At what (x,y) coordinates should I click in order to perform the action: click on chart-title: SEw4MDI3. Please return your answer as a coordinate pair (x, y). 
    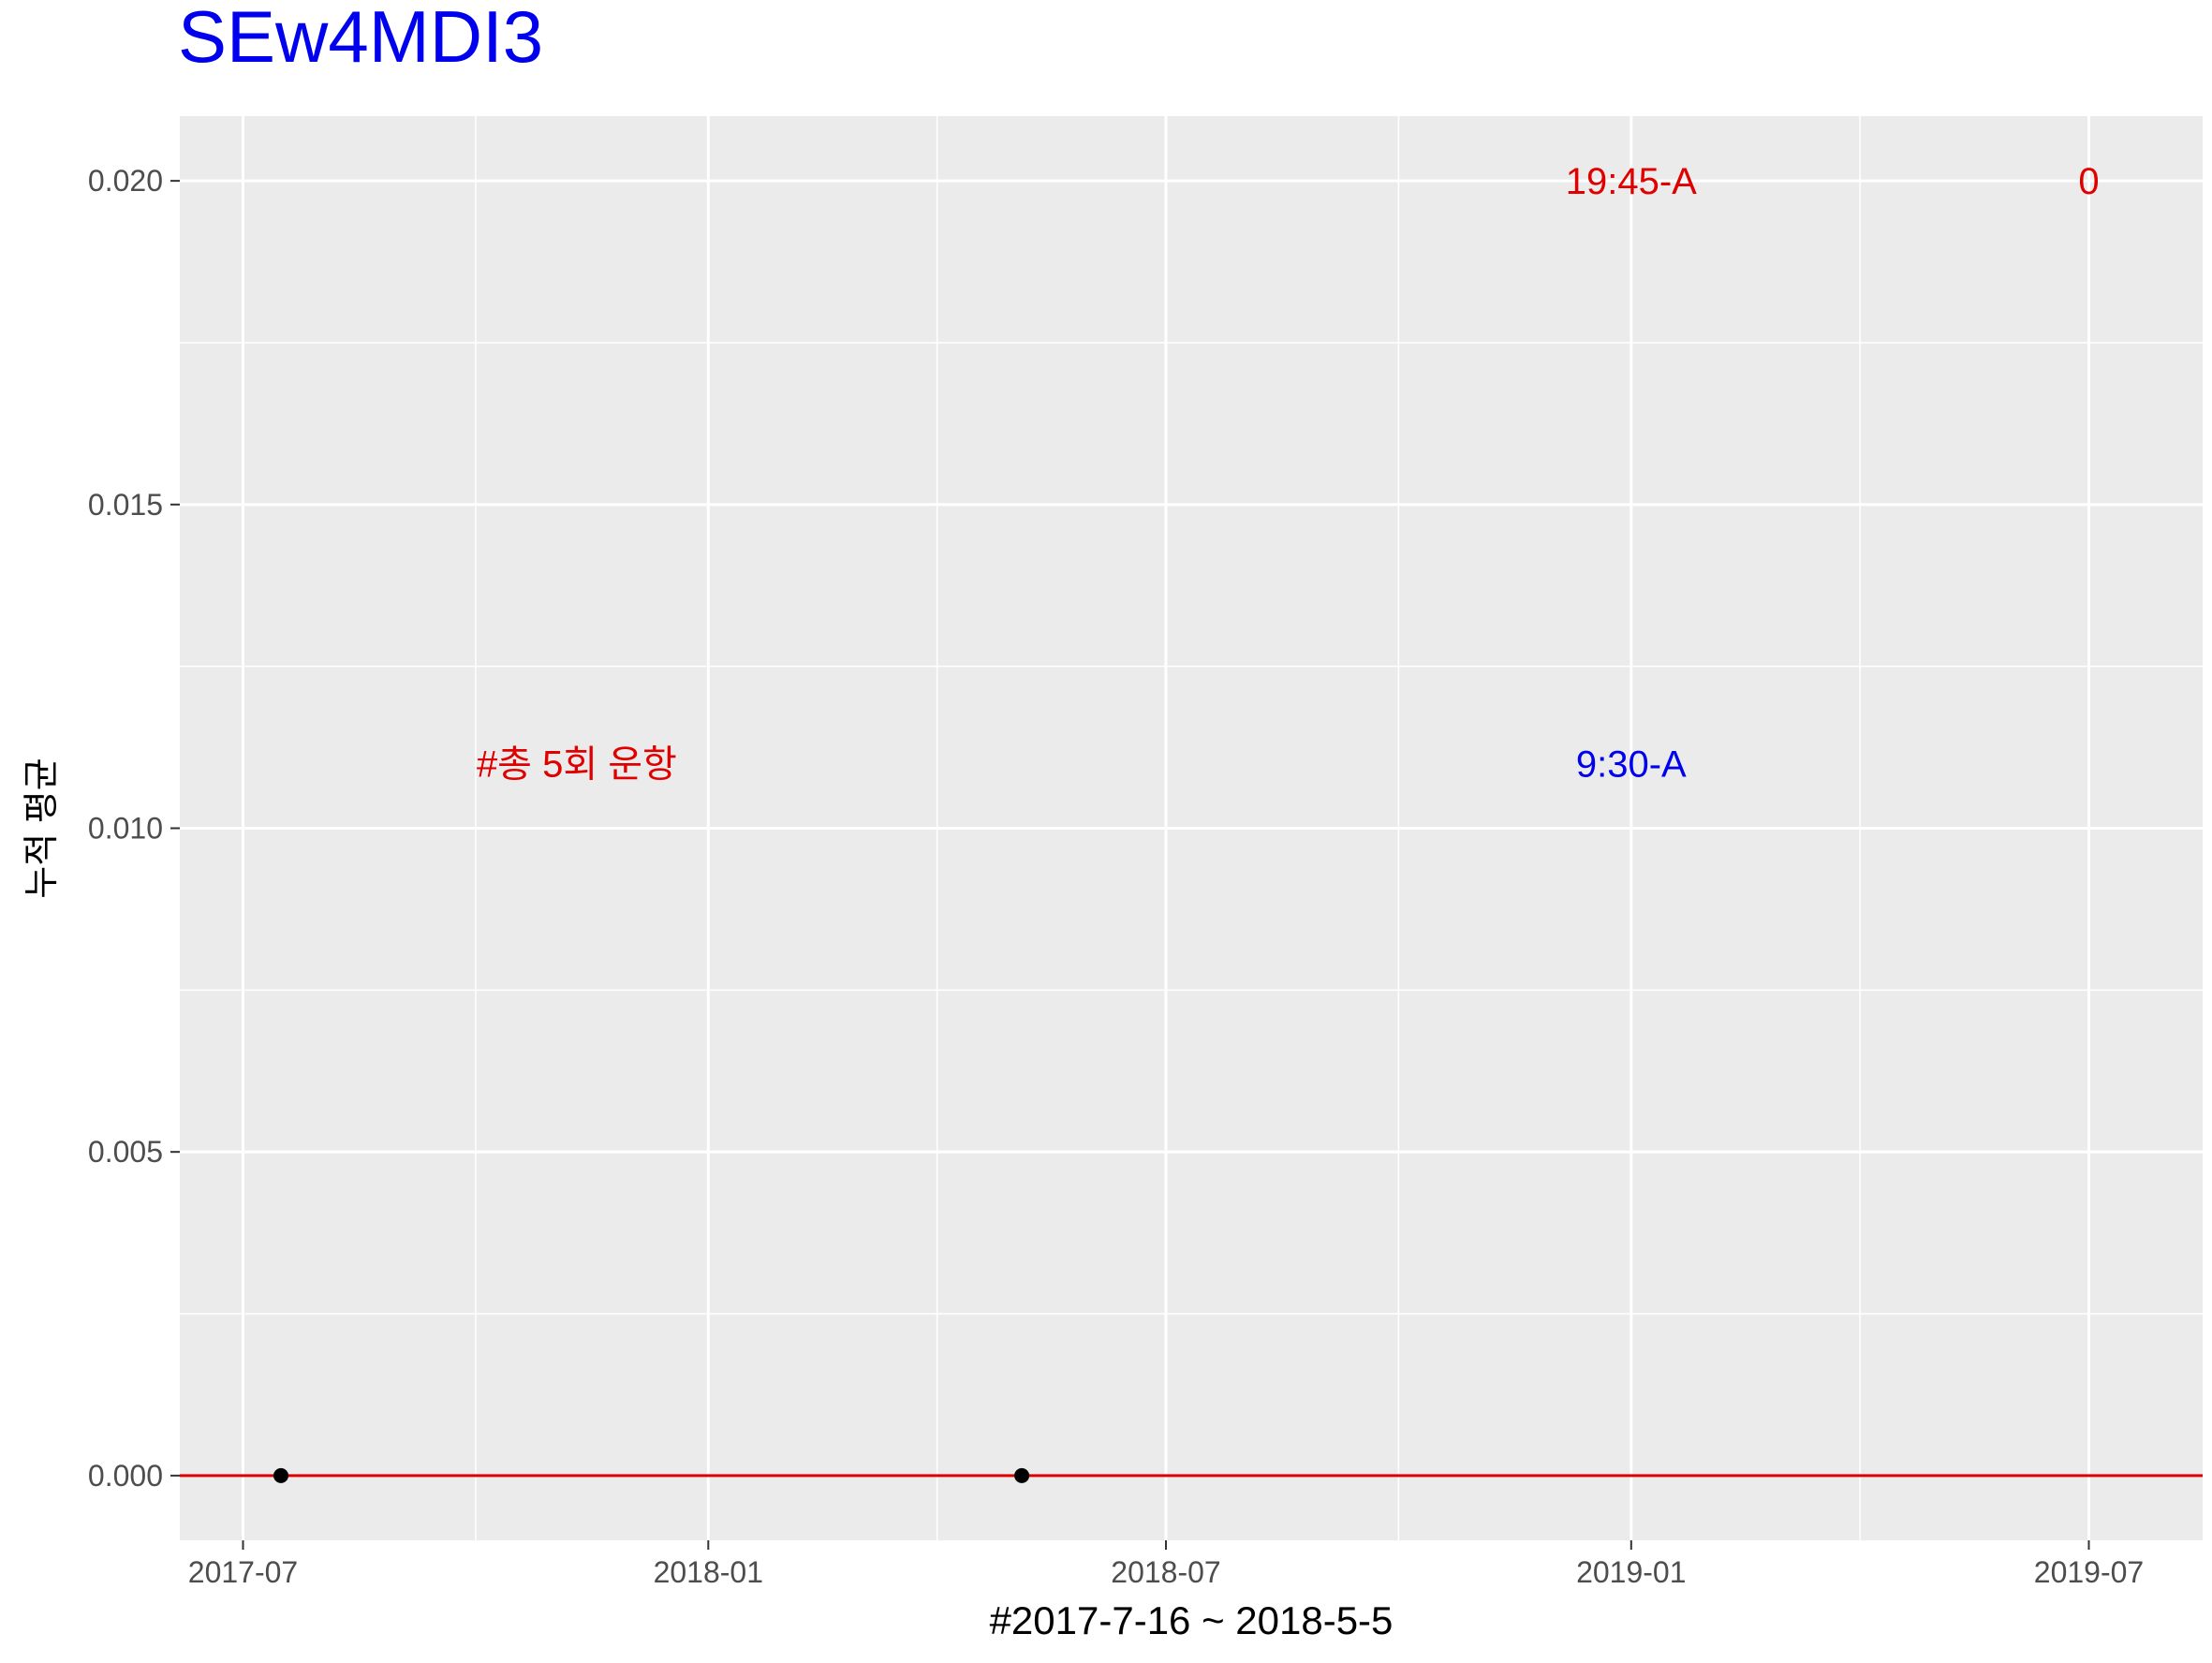
    Looking at the image, I should click on (361, 39).